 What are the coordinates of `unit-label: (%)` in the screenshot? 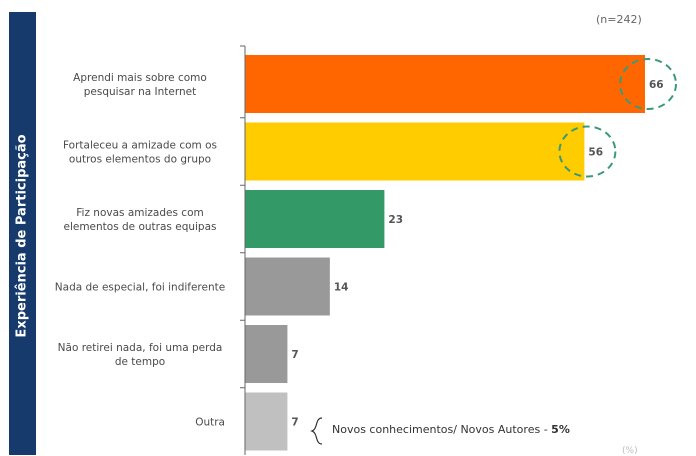 It's located at (630, 451).